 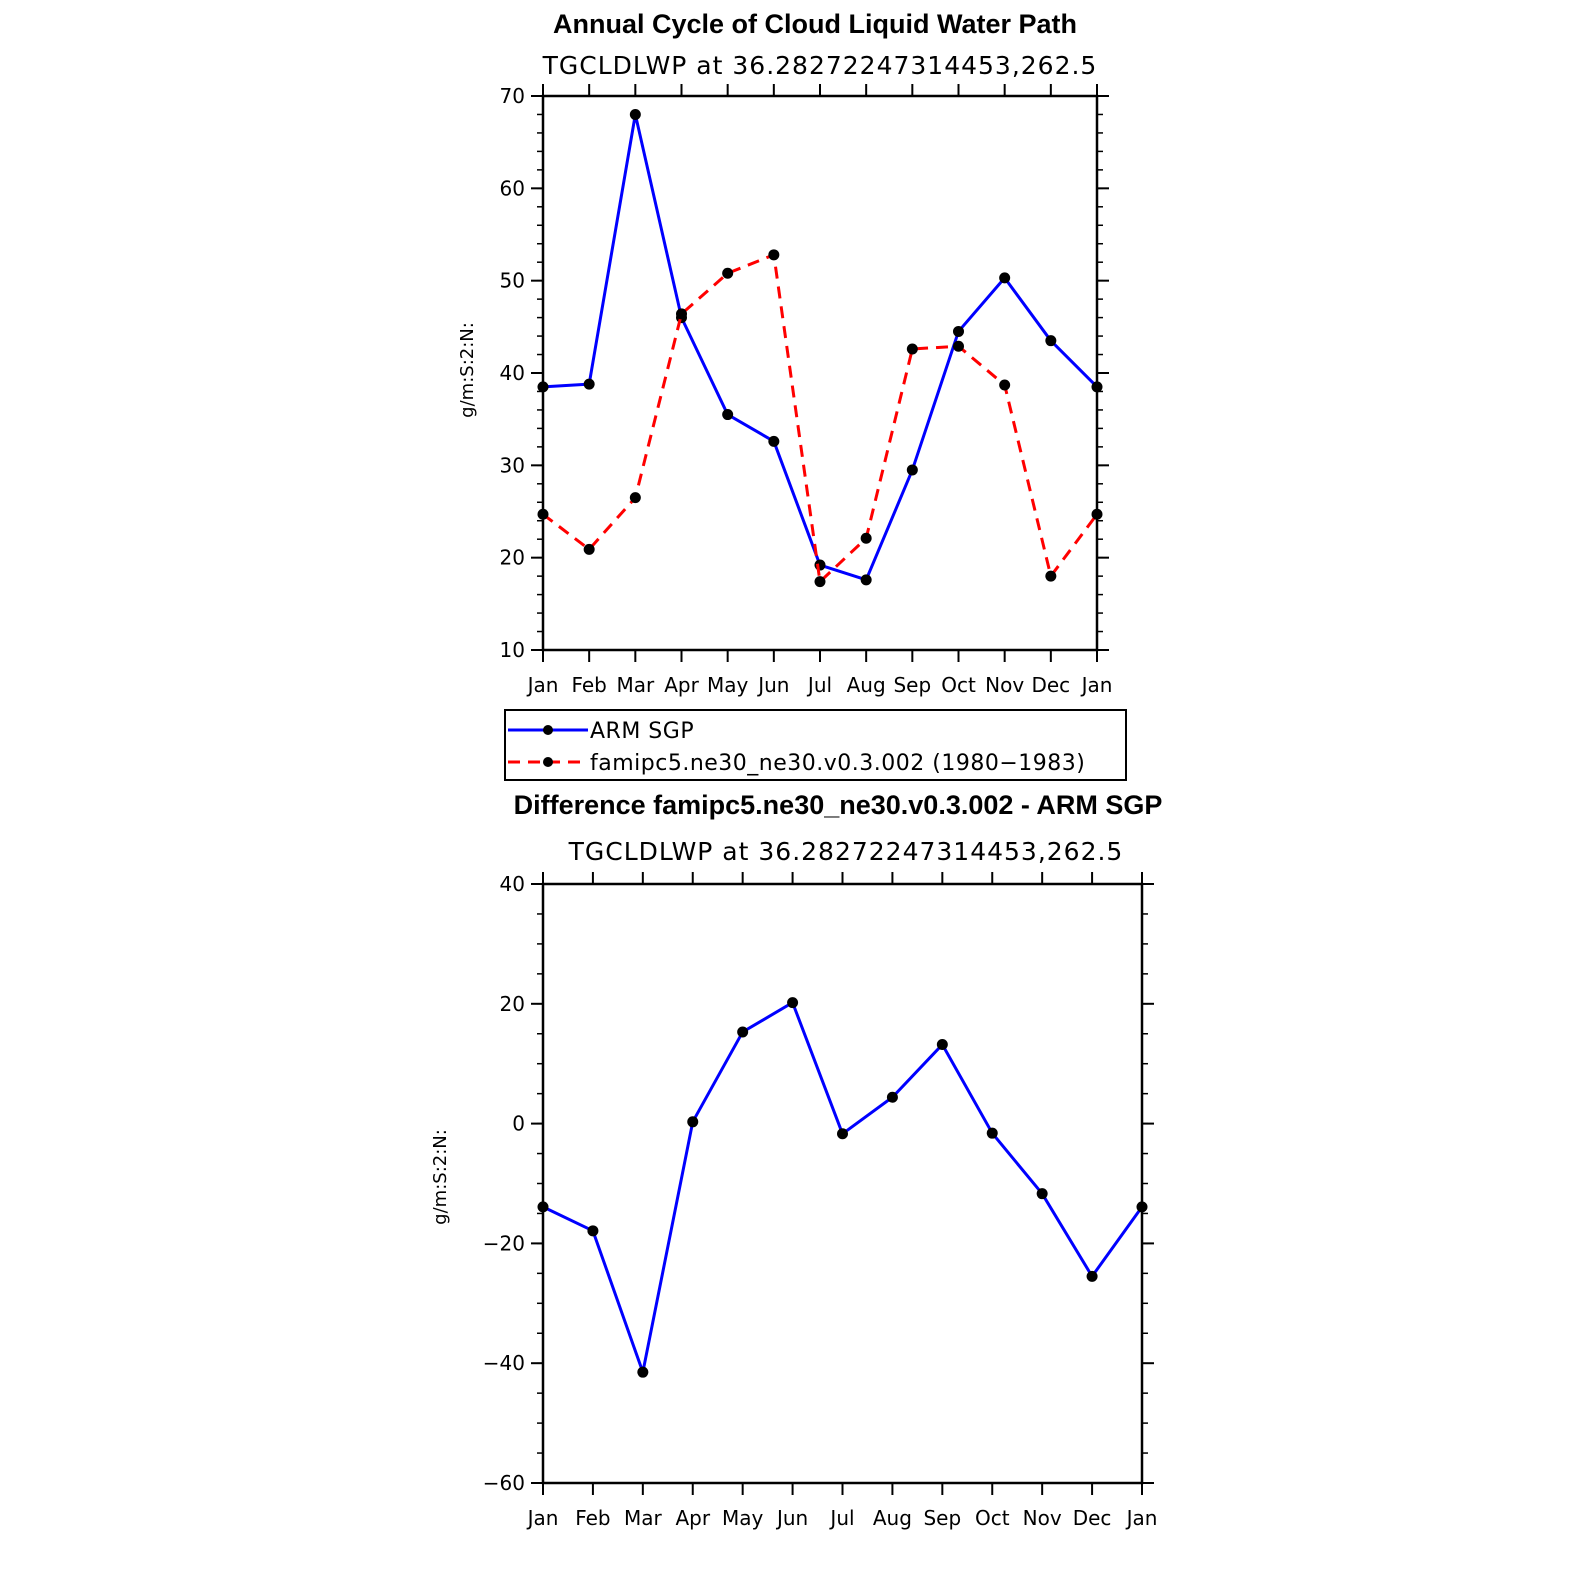 I want to click on y-tick-label: 10, so click(x=512, y=650).